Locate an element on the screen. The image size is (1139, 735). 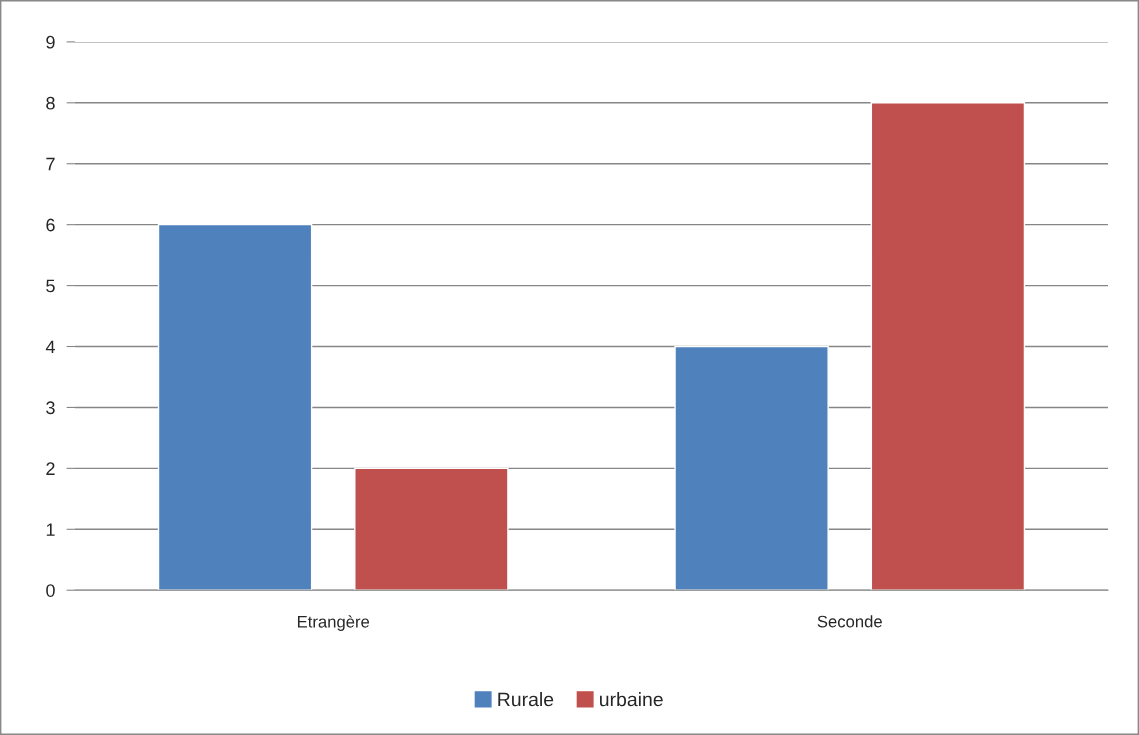
x-tick-label: Seconde is located at coordinates (849, 621).